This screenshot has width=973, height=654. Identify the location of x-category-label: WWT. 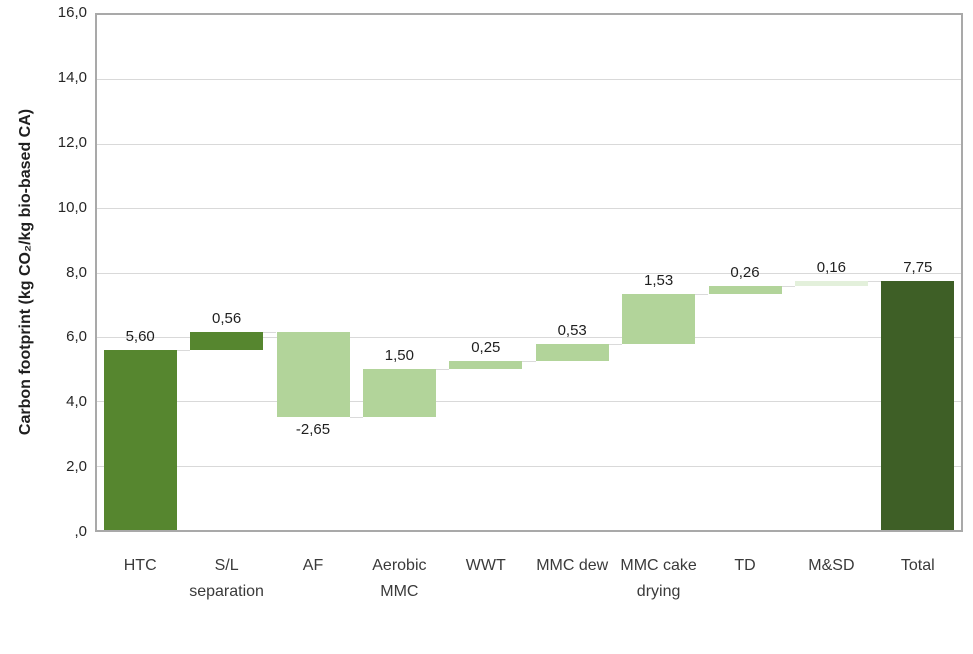
(485, 565).